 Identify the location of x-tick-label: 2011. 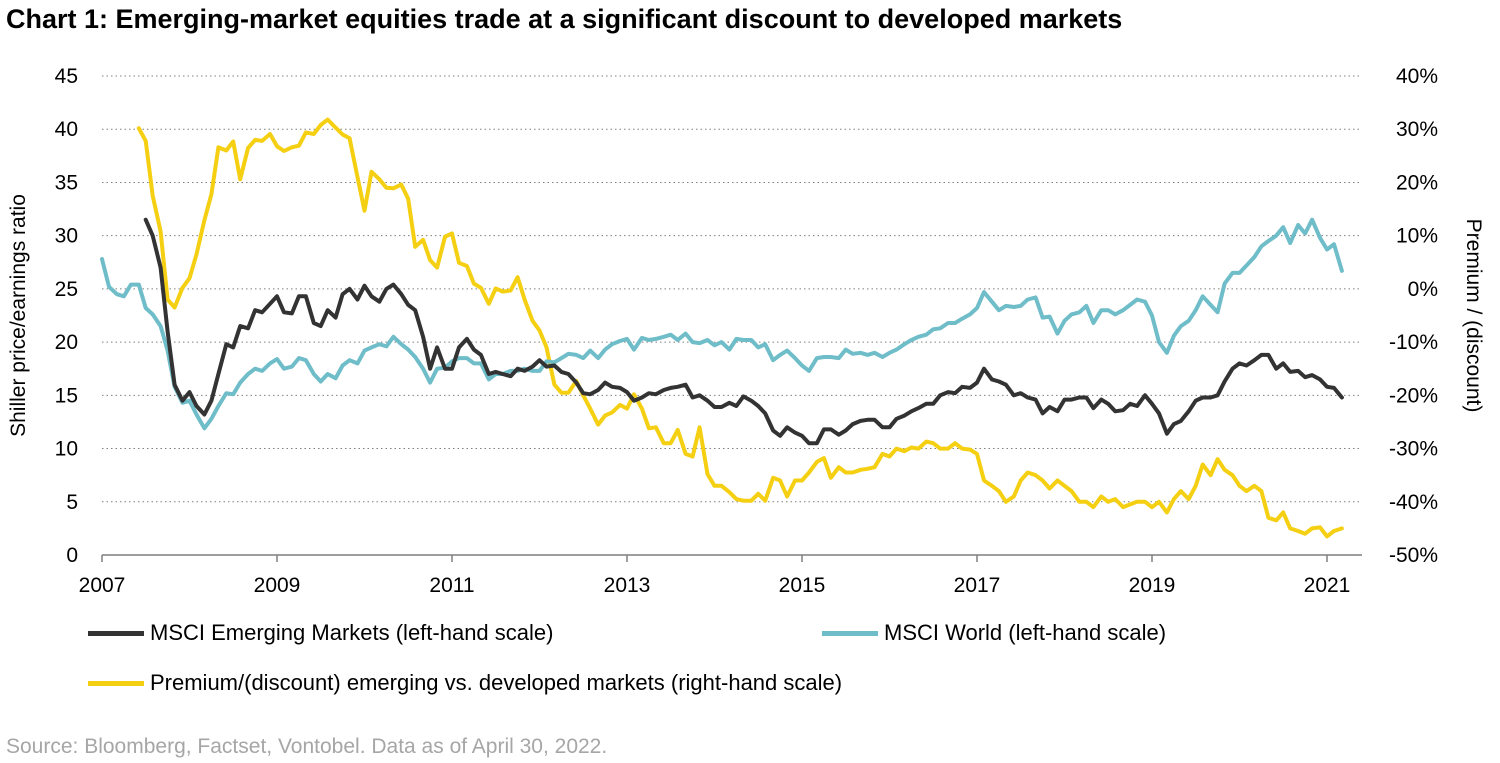
(451, 585).